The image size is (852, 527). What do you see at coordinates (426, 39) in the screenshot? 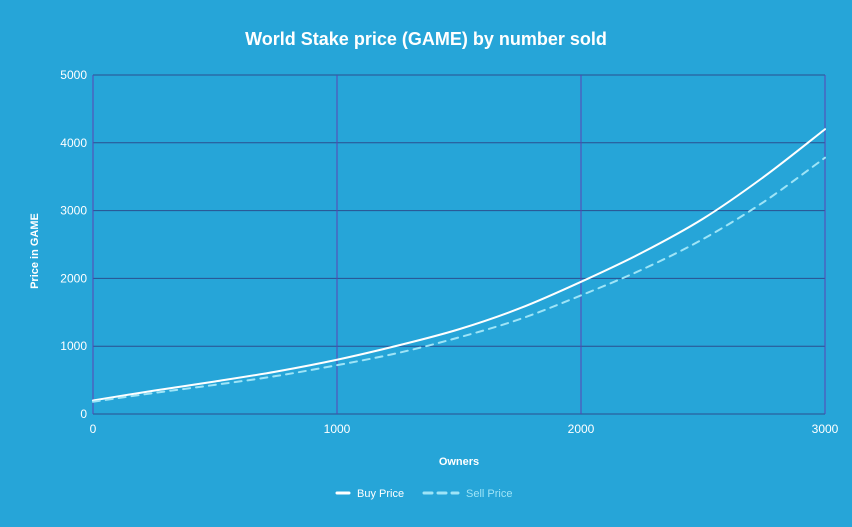
I see `chart-title: World Stake price (GAME) by number sold` at bounding box center [426, 39].